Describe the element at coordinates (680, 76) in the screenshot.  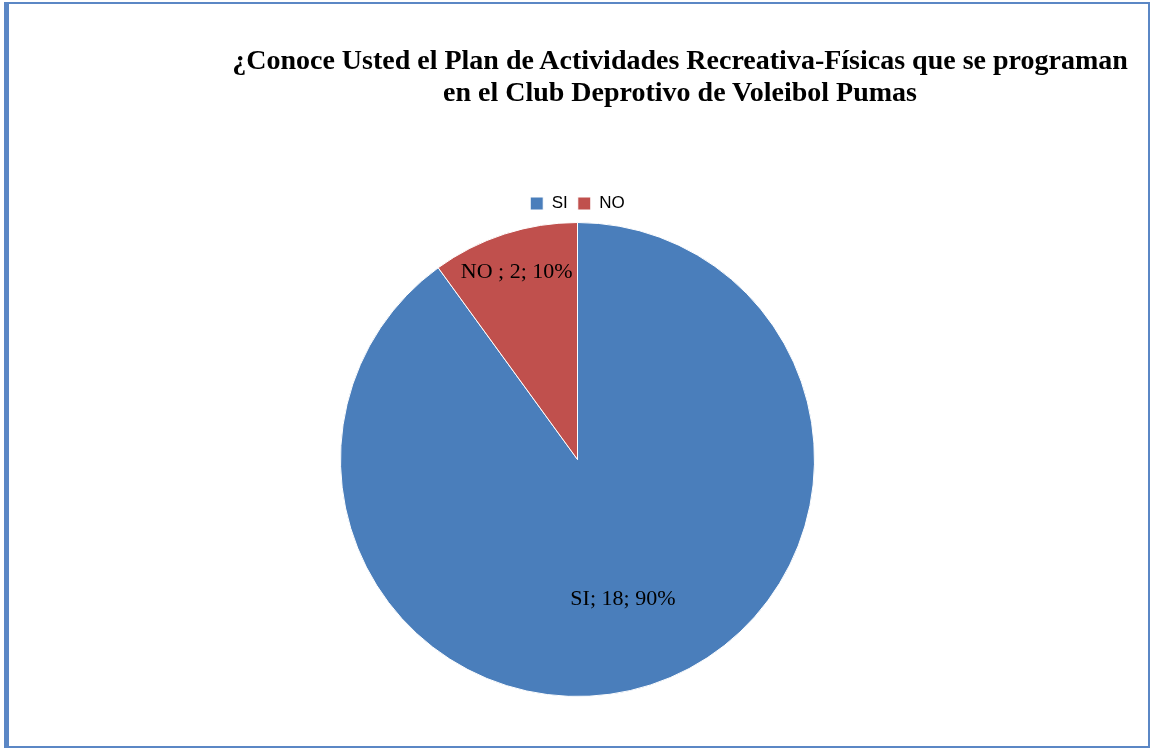
I see `chart-title: ¿Conoce Usted el Plan de Actividades Recreativa-Físicas que se programan en el Club Deprotivo de Voleibol Pumas` at that location.